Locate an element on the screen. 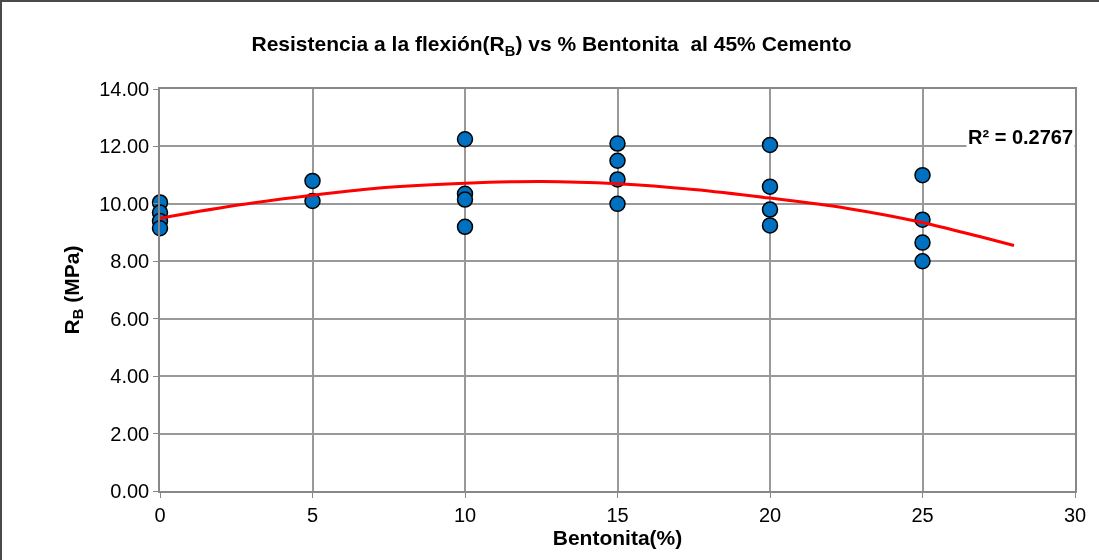 The height and width of the screenshot is (560, 1099). y-tick-label: 6.00 is located at coordinates (130, 318).